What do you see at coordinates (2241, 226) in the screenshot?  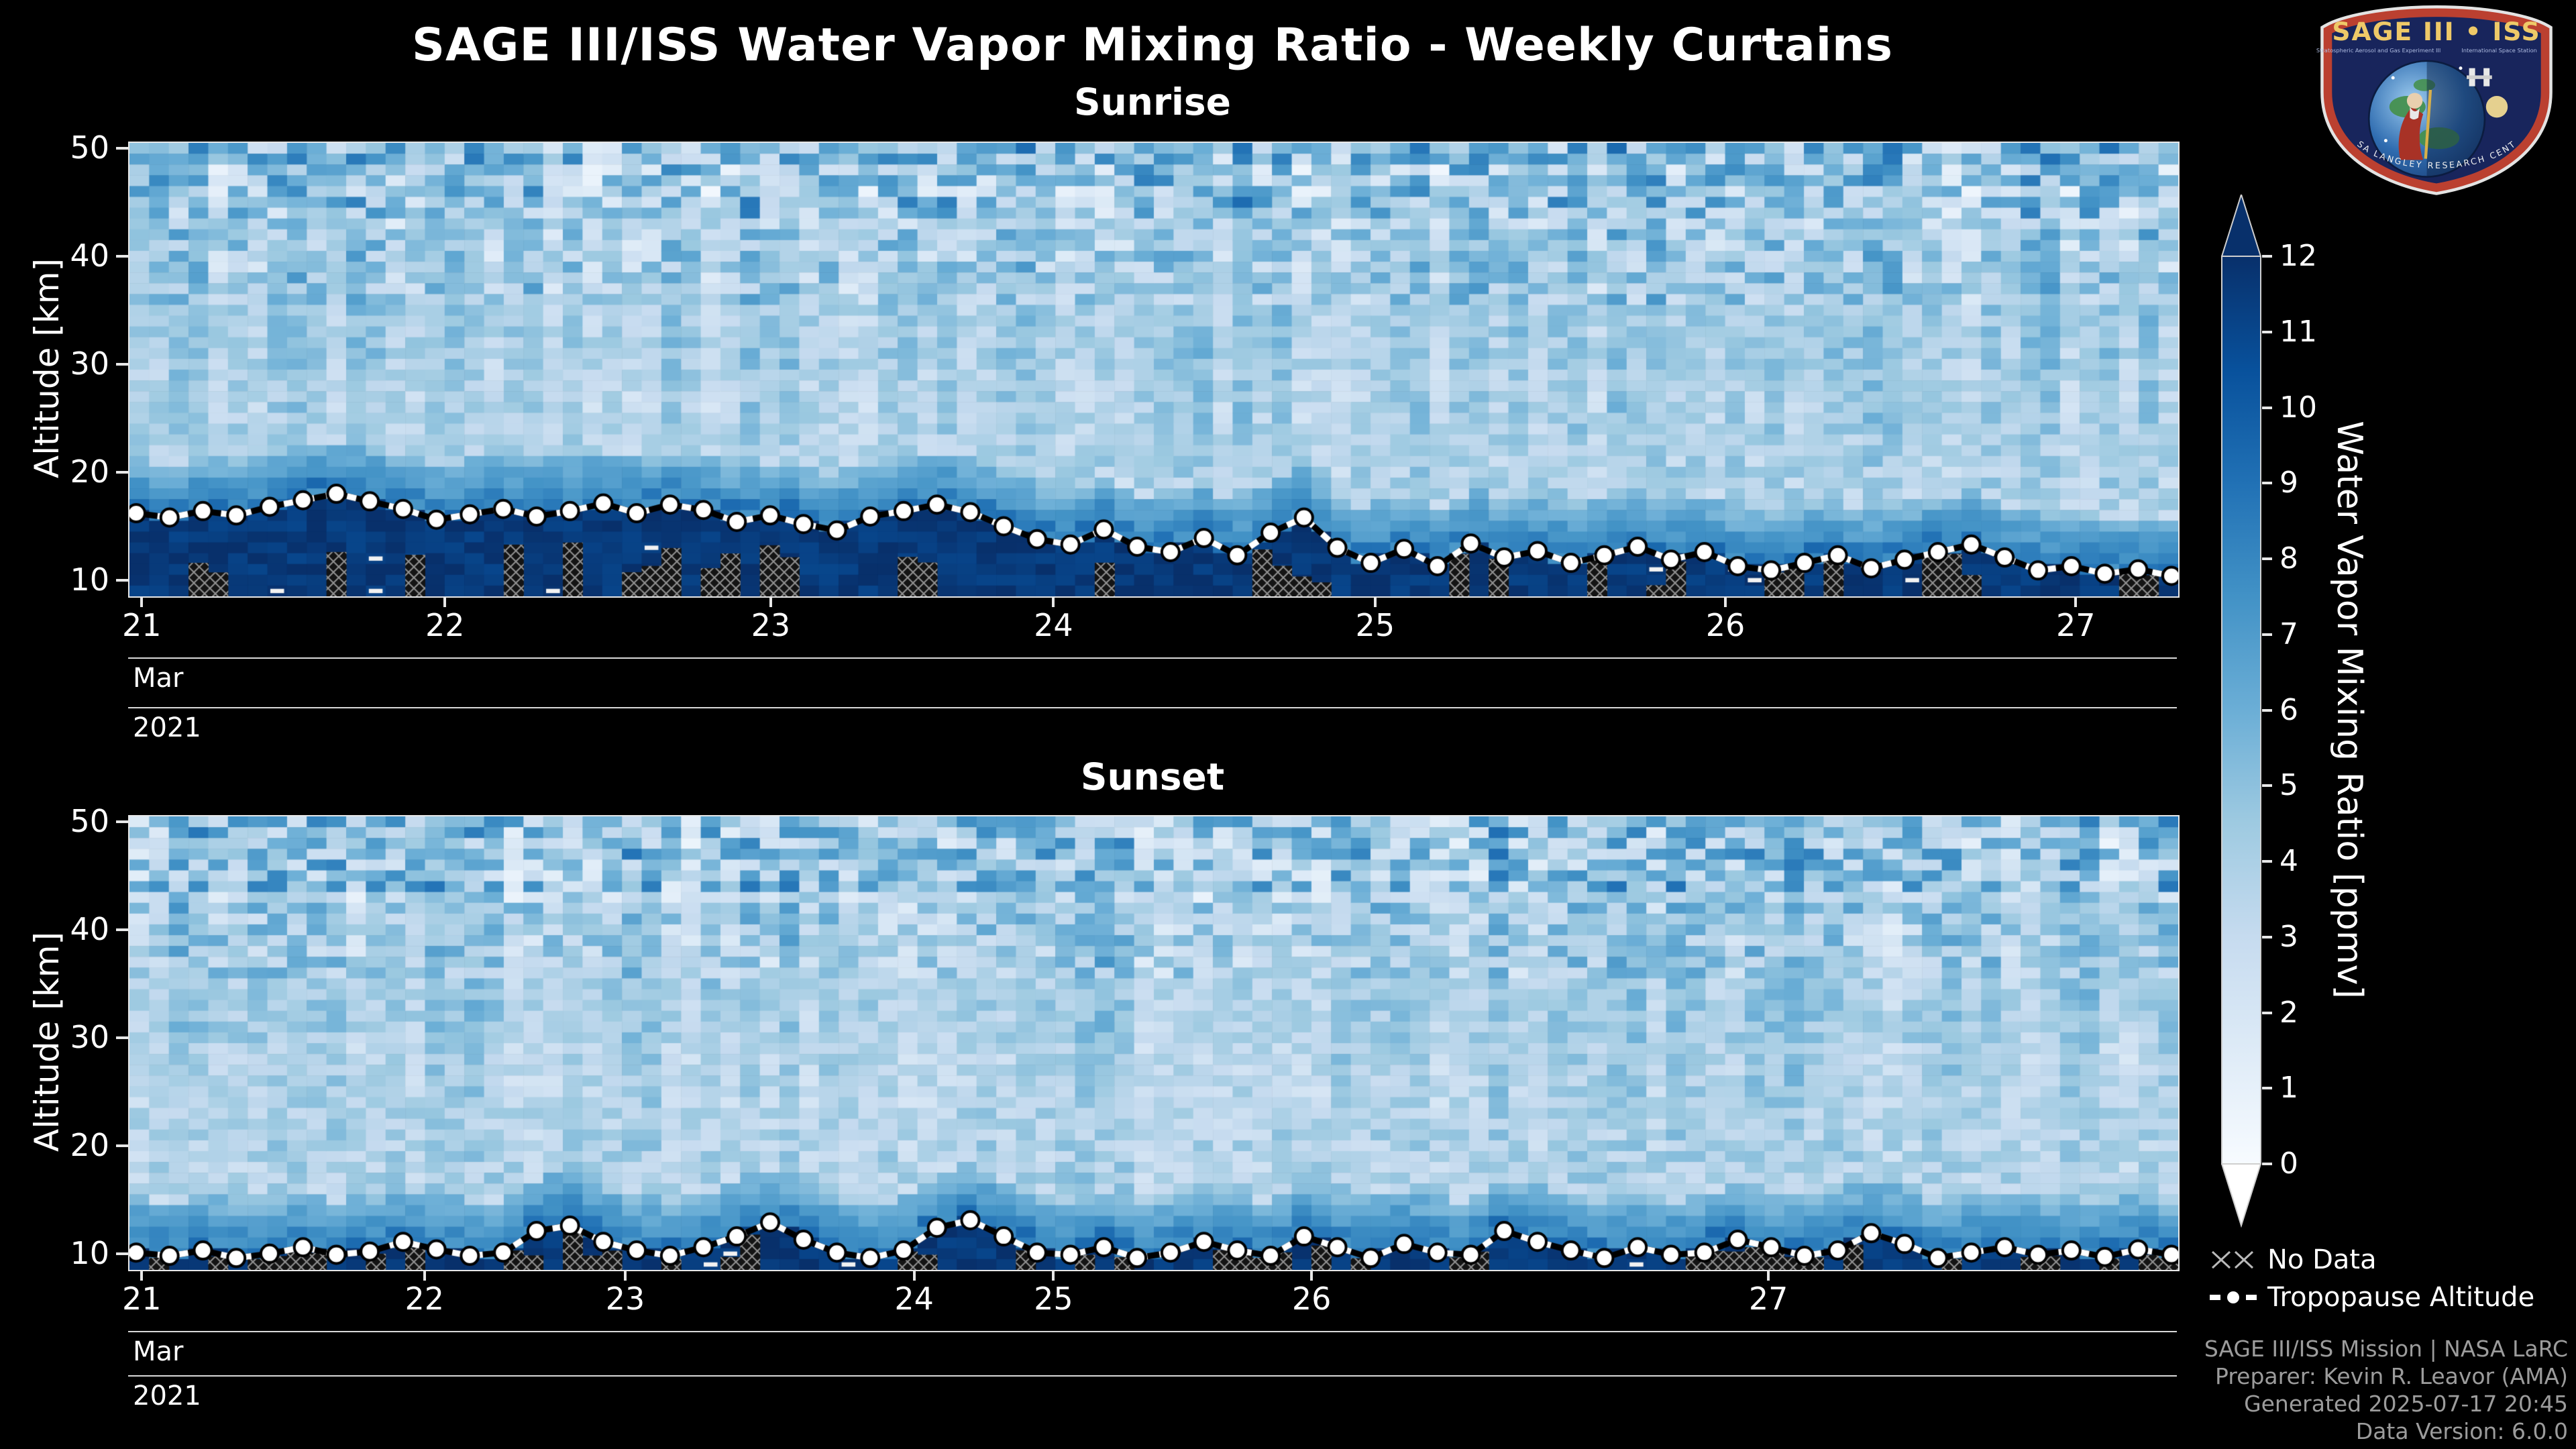 I see `colorbar-over-arrow` at bounding box center [2241, 226].